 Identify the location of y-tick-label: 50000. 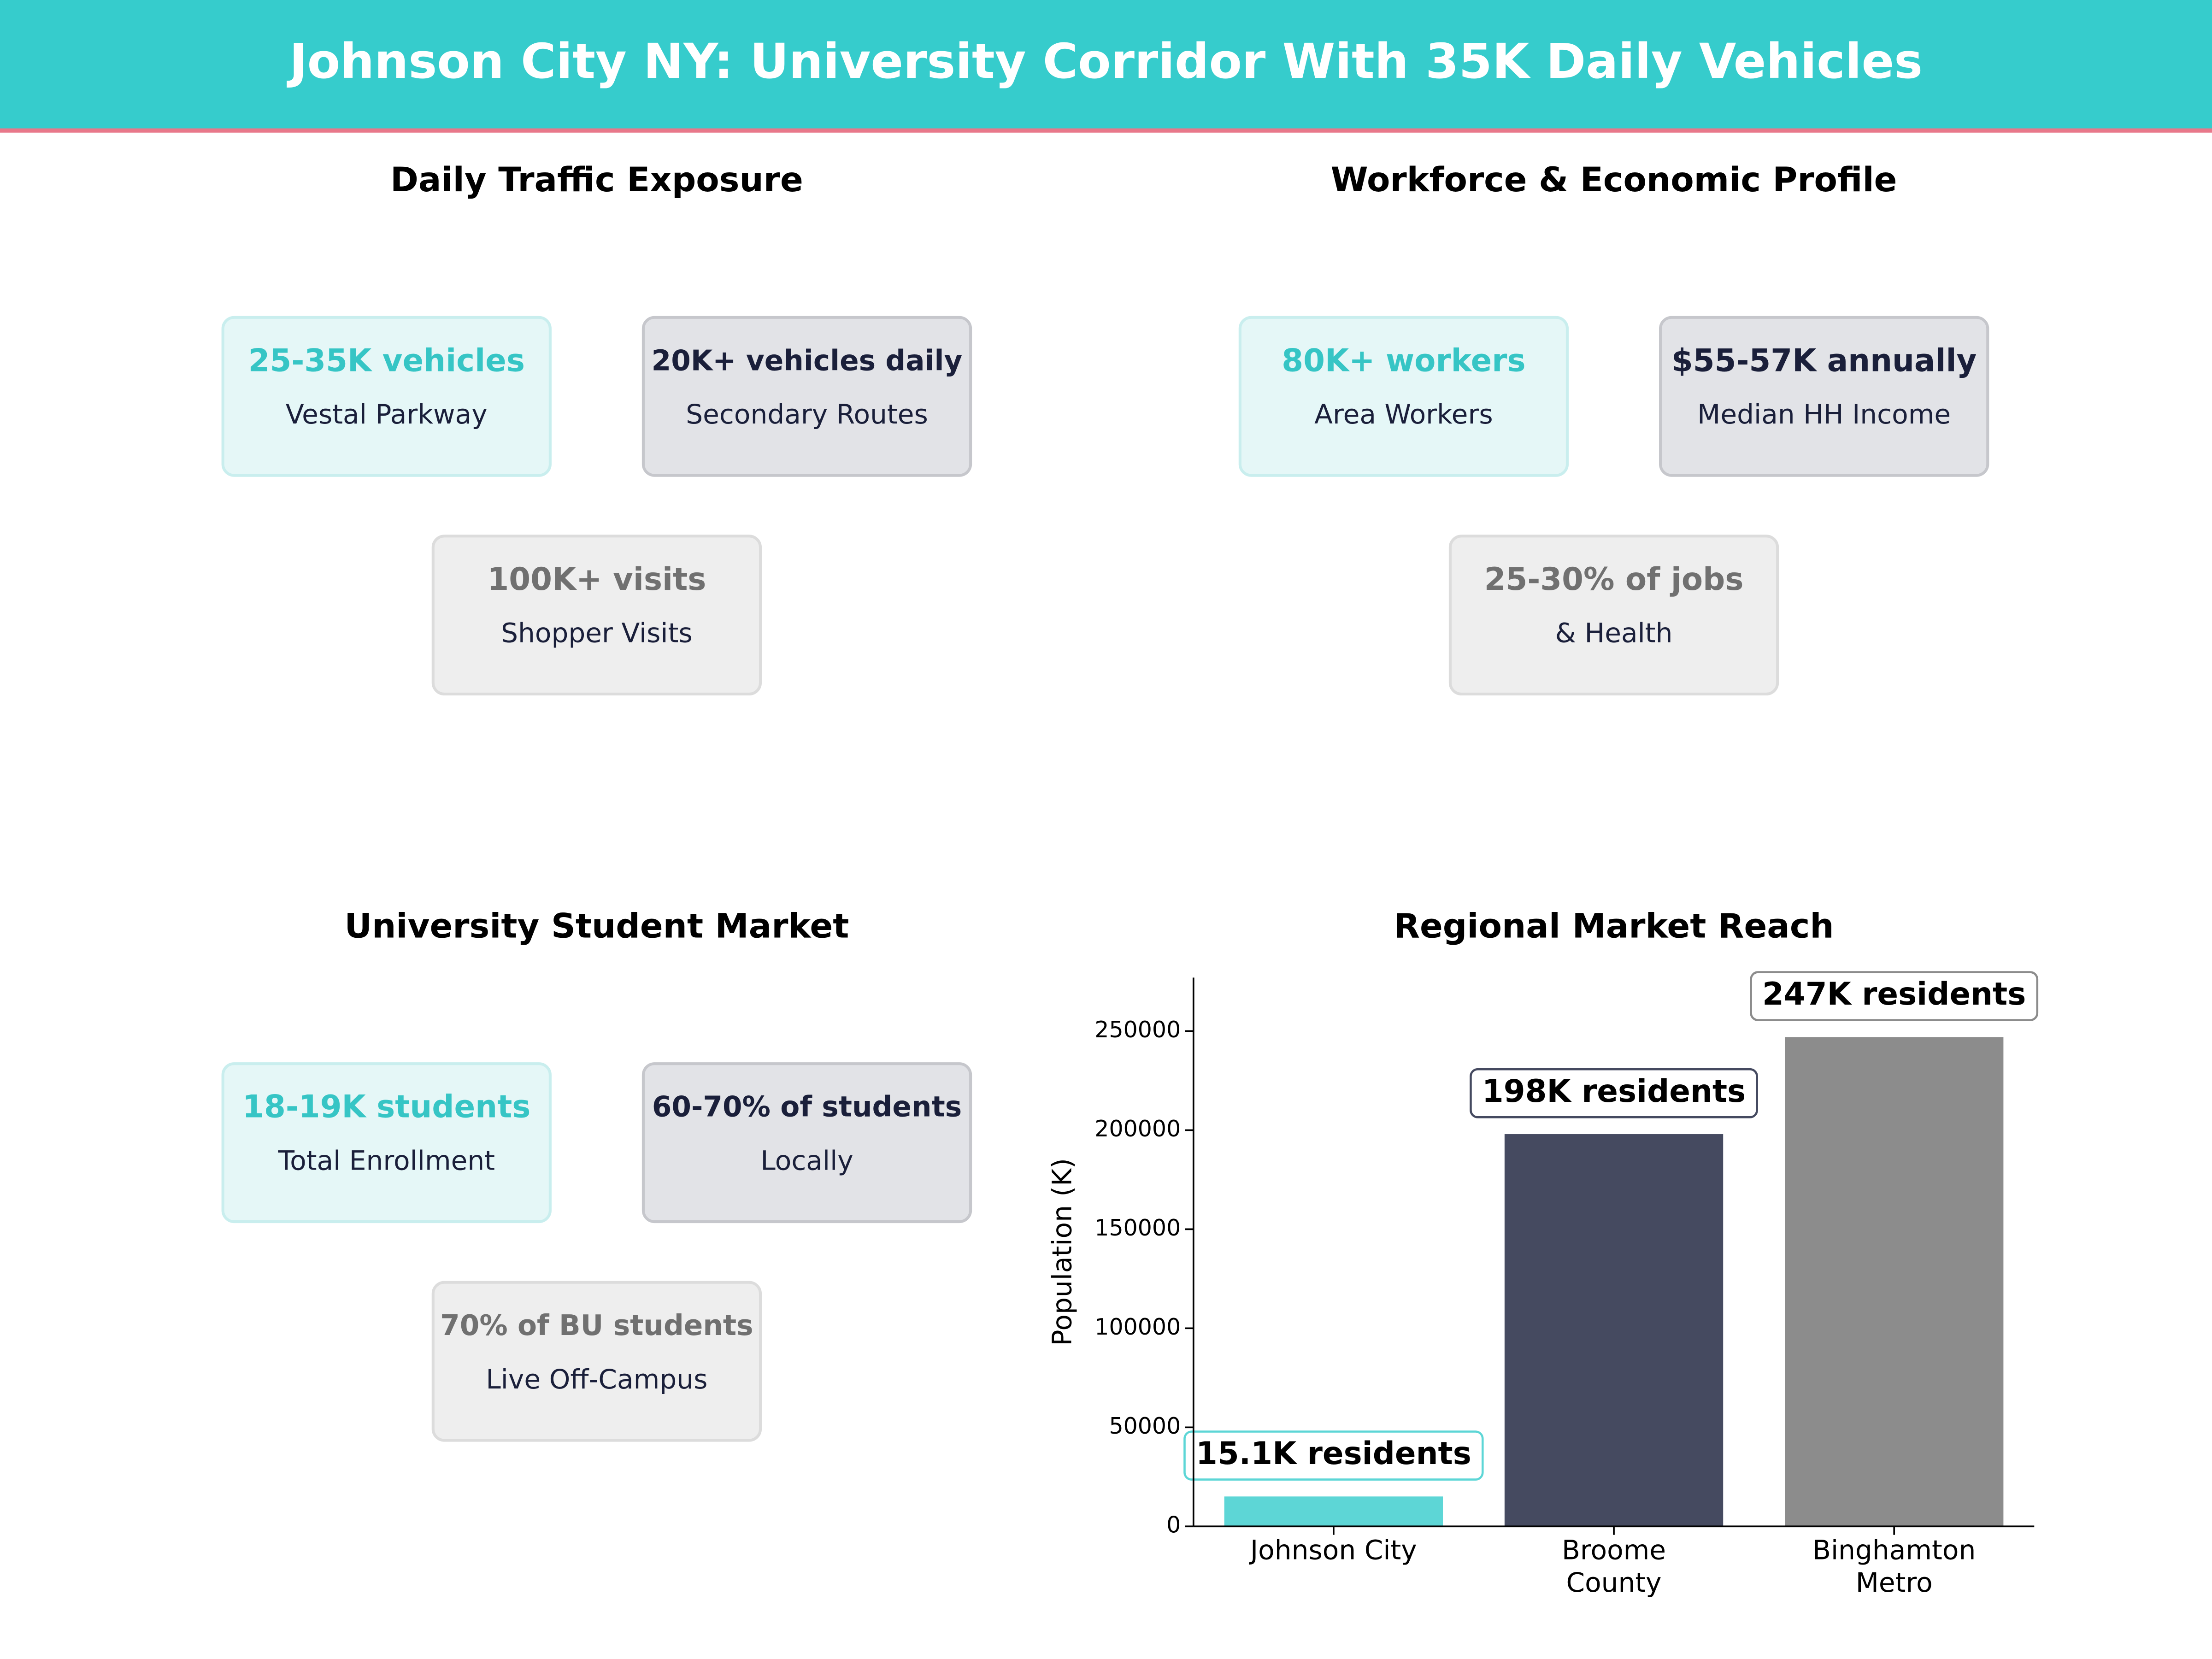
(1145, 1426).